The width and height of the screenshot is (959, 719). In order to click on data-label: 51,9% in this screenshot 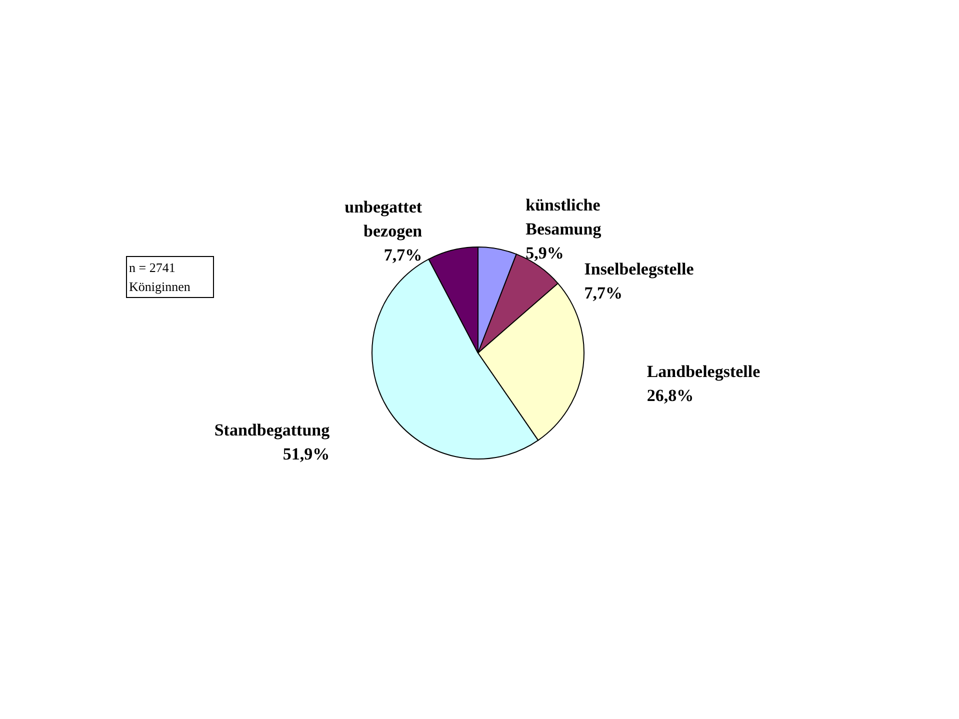, I will do `click(306, 454)`.